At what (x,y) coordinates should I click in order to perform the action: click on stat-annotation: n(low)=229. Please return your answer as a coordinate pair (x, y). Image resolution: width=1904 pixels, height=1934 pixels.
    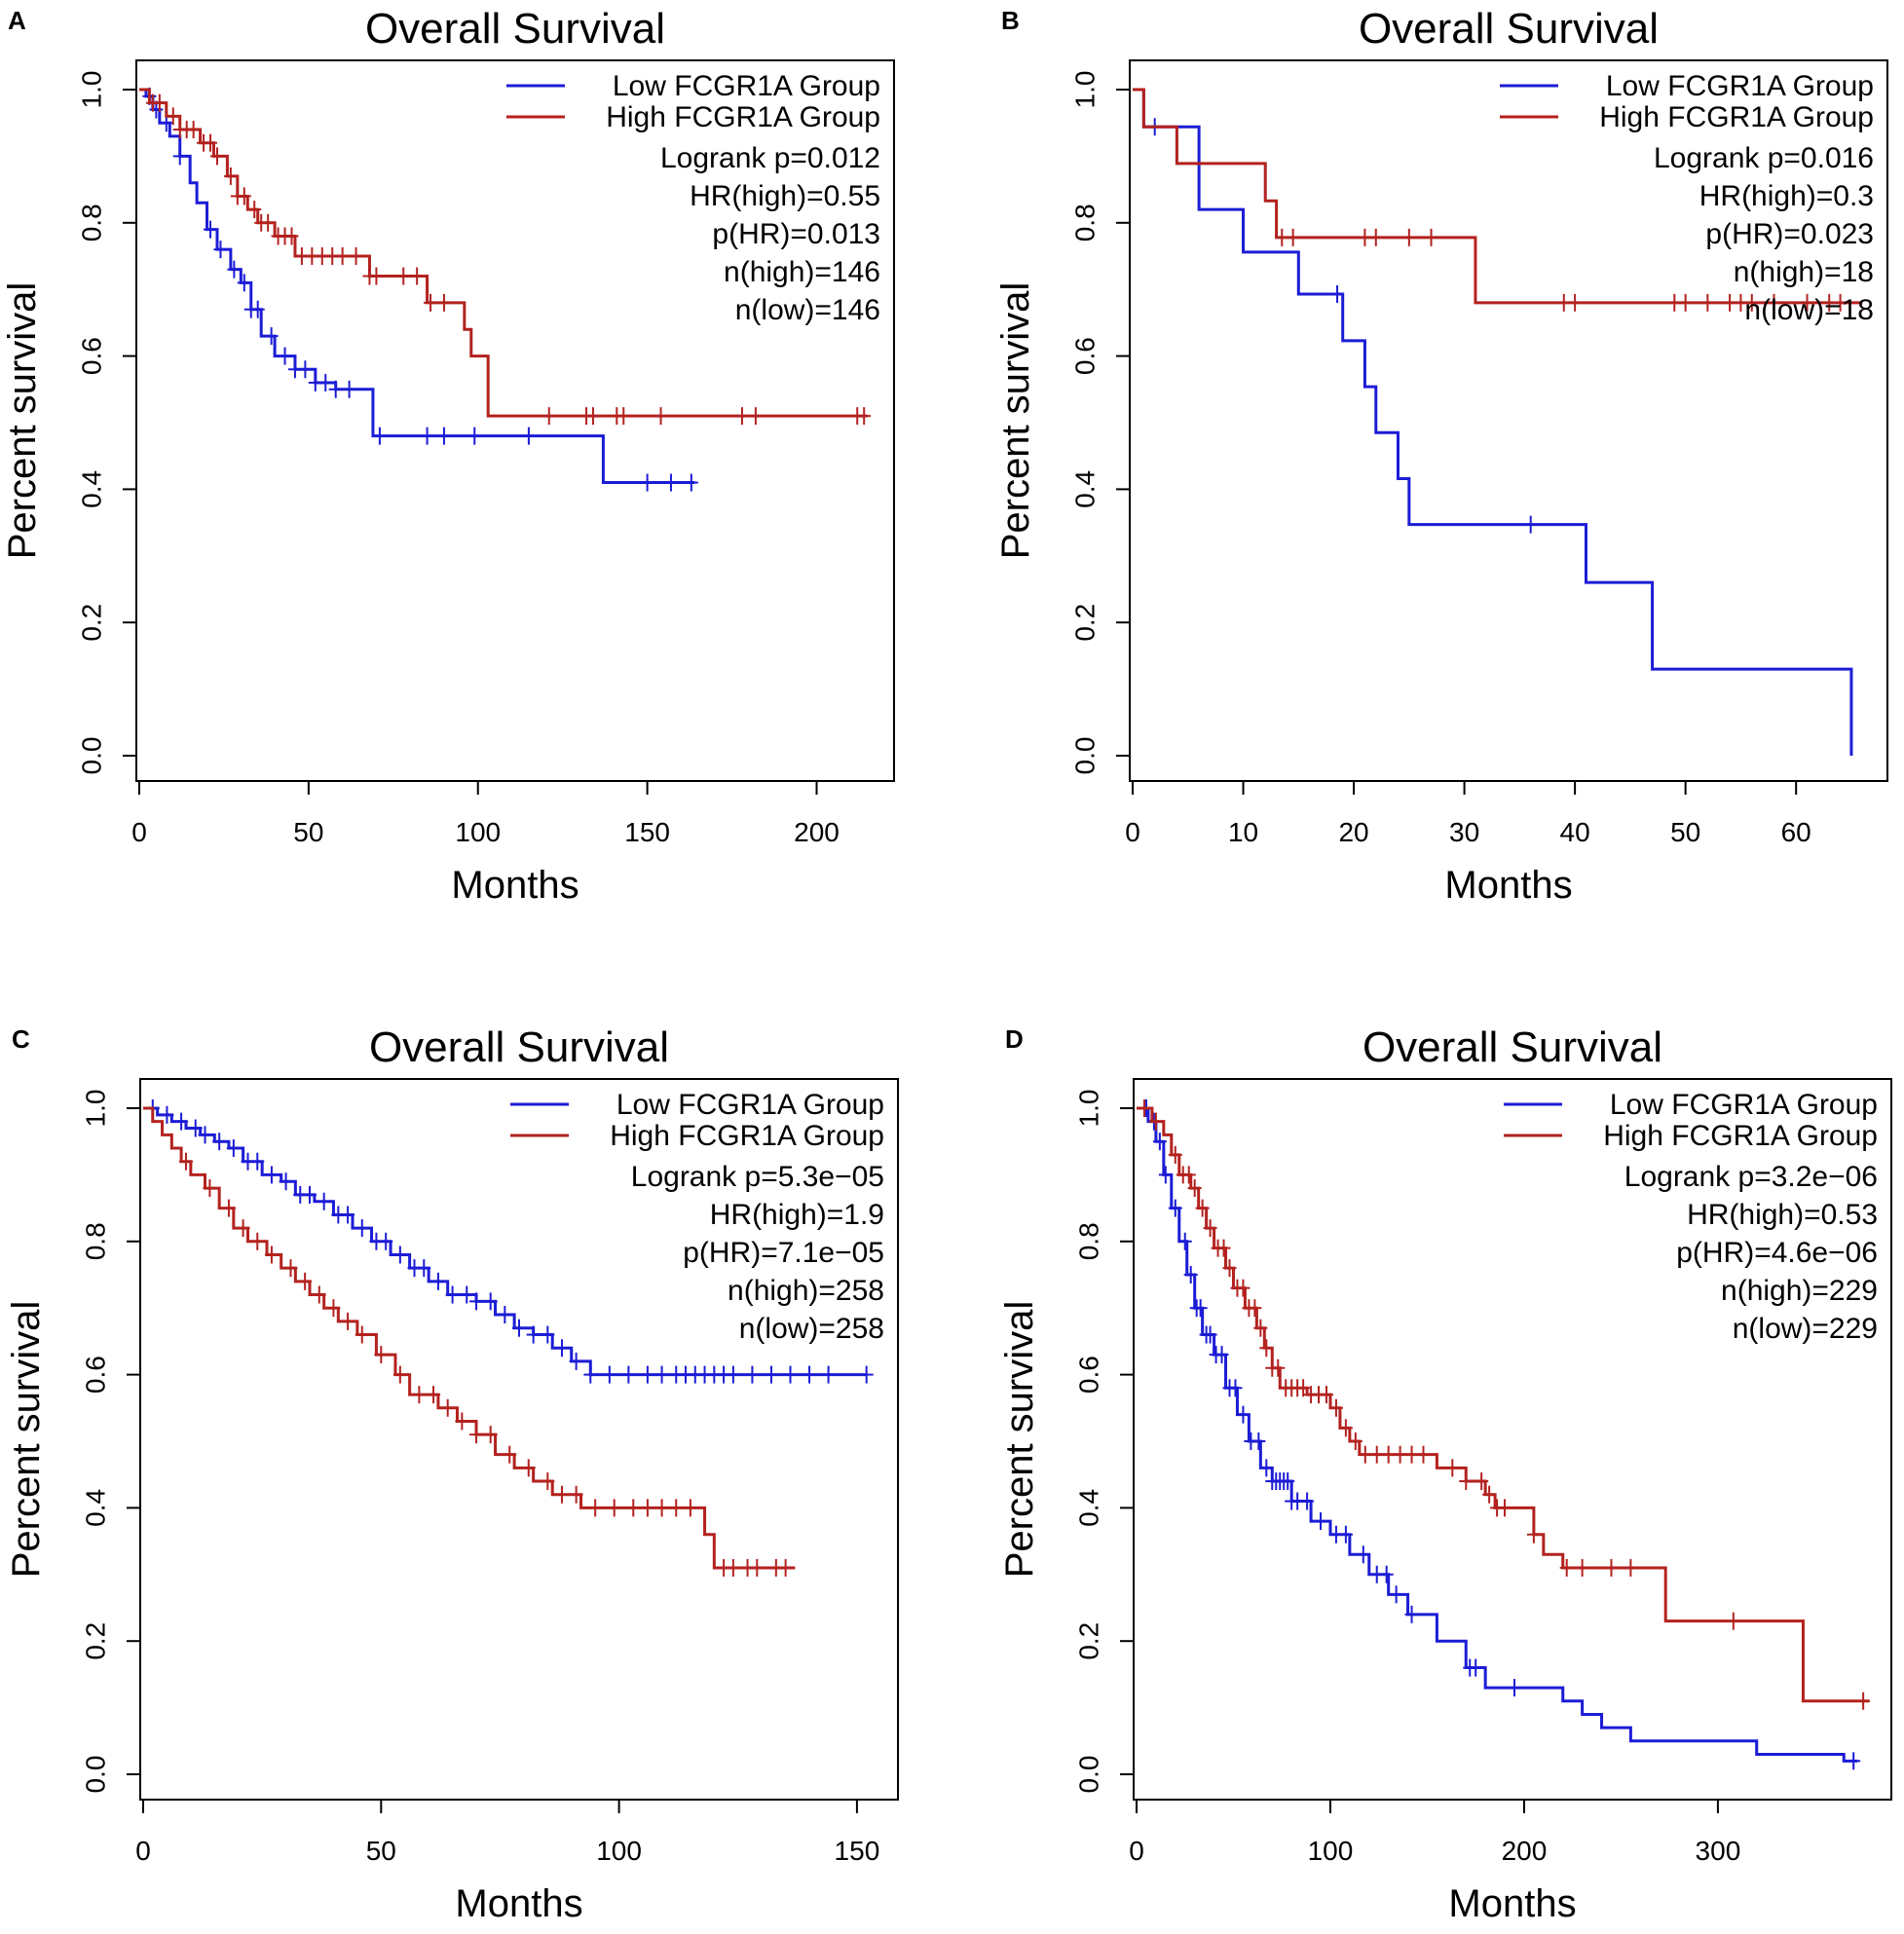
    Looking at the image, I should click on (1805, 1329).